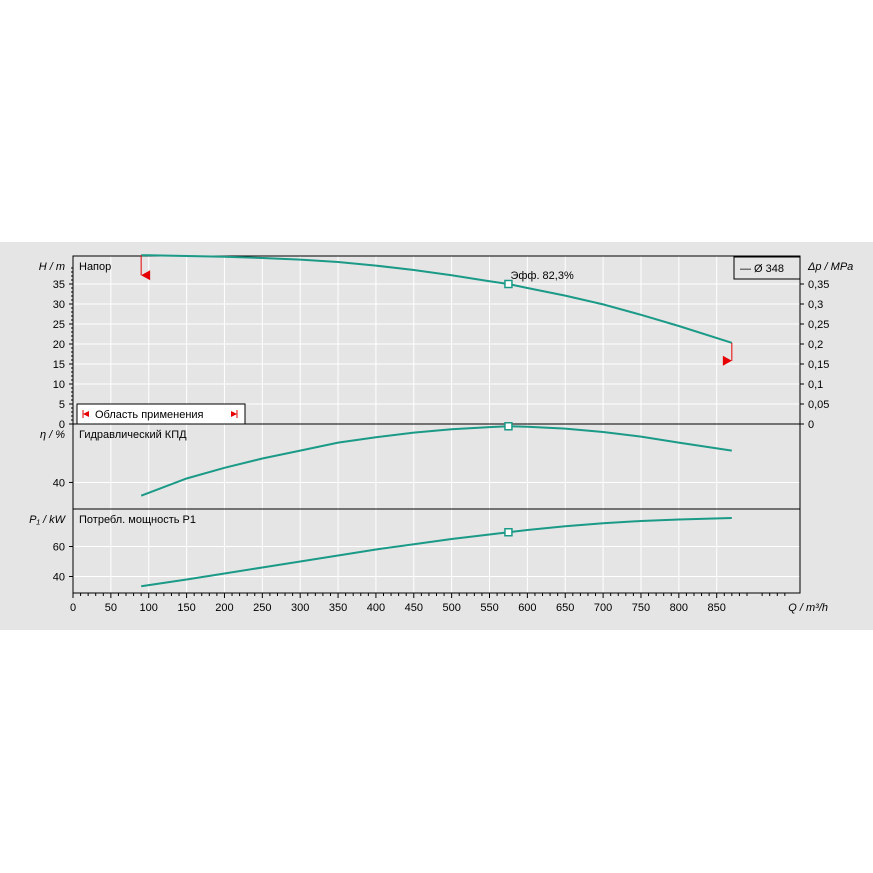 The height and width of the screenshot is (873, 873). Describe the element at coordinates (52, 267) in the screenshot. I see `y-axis-label: H / m` at that location.